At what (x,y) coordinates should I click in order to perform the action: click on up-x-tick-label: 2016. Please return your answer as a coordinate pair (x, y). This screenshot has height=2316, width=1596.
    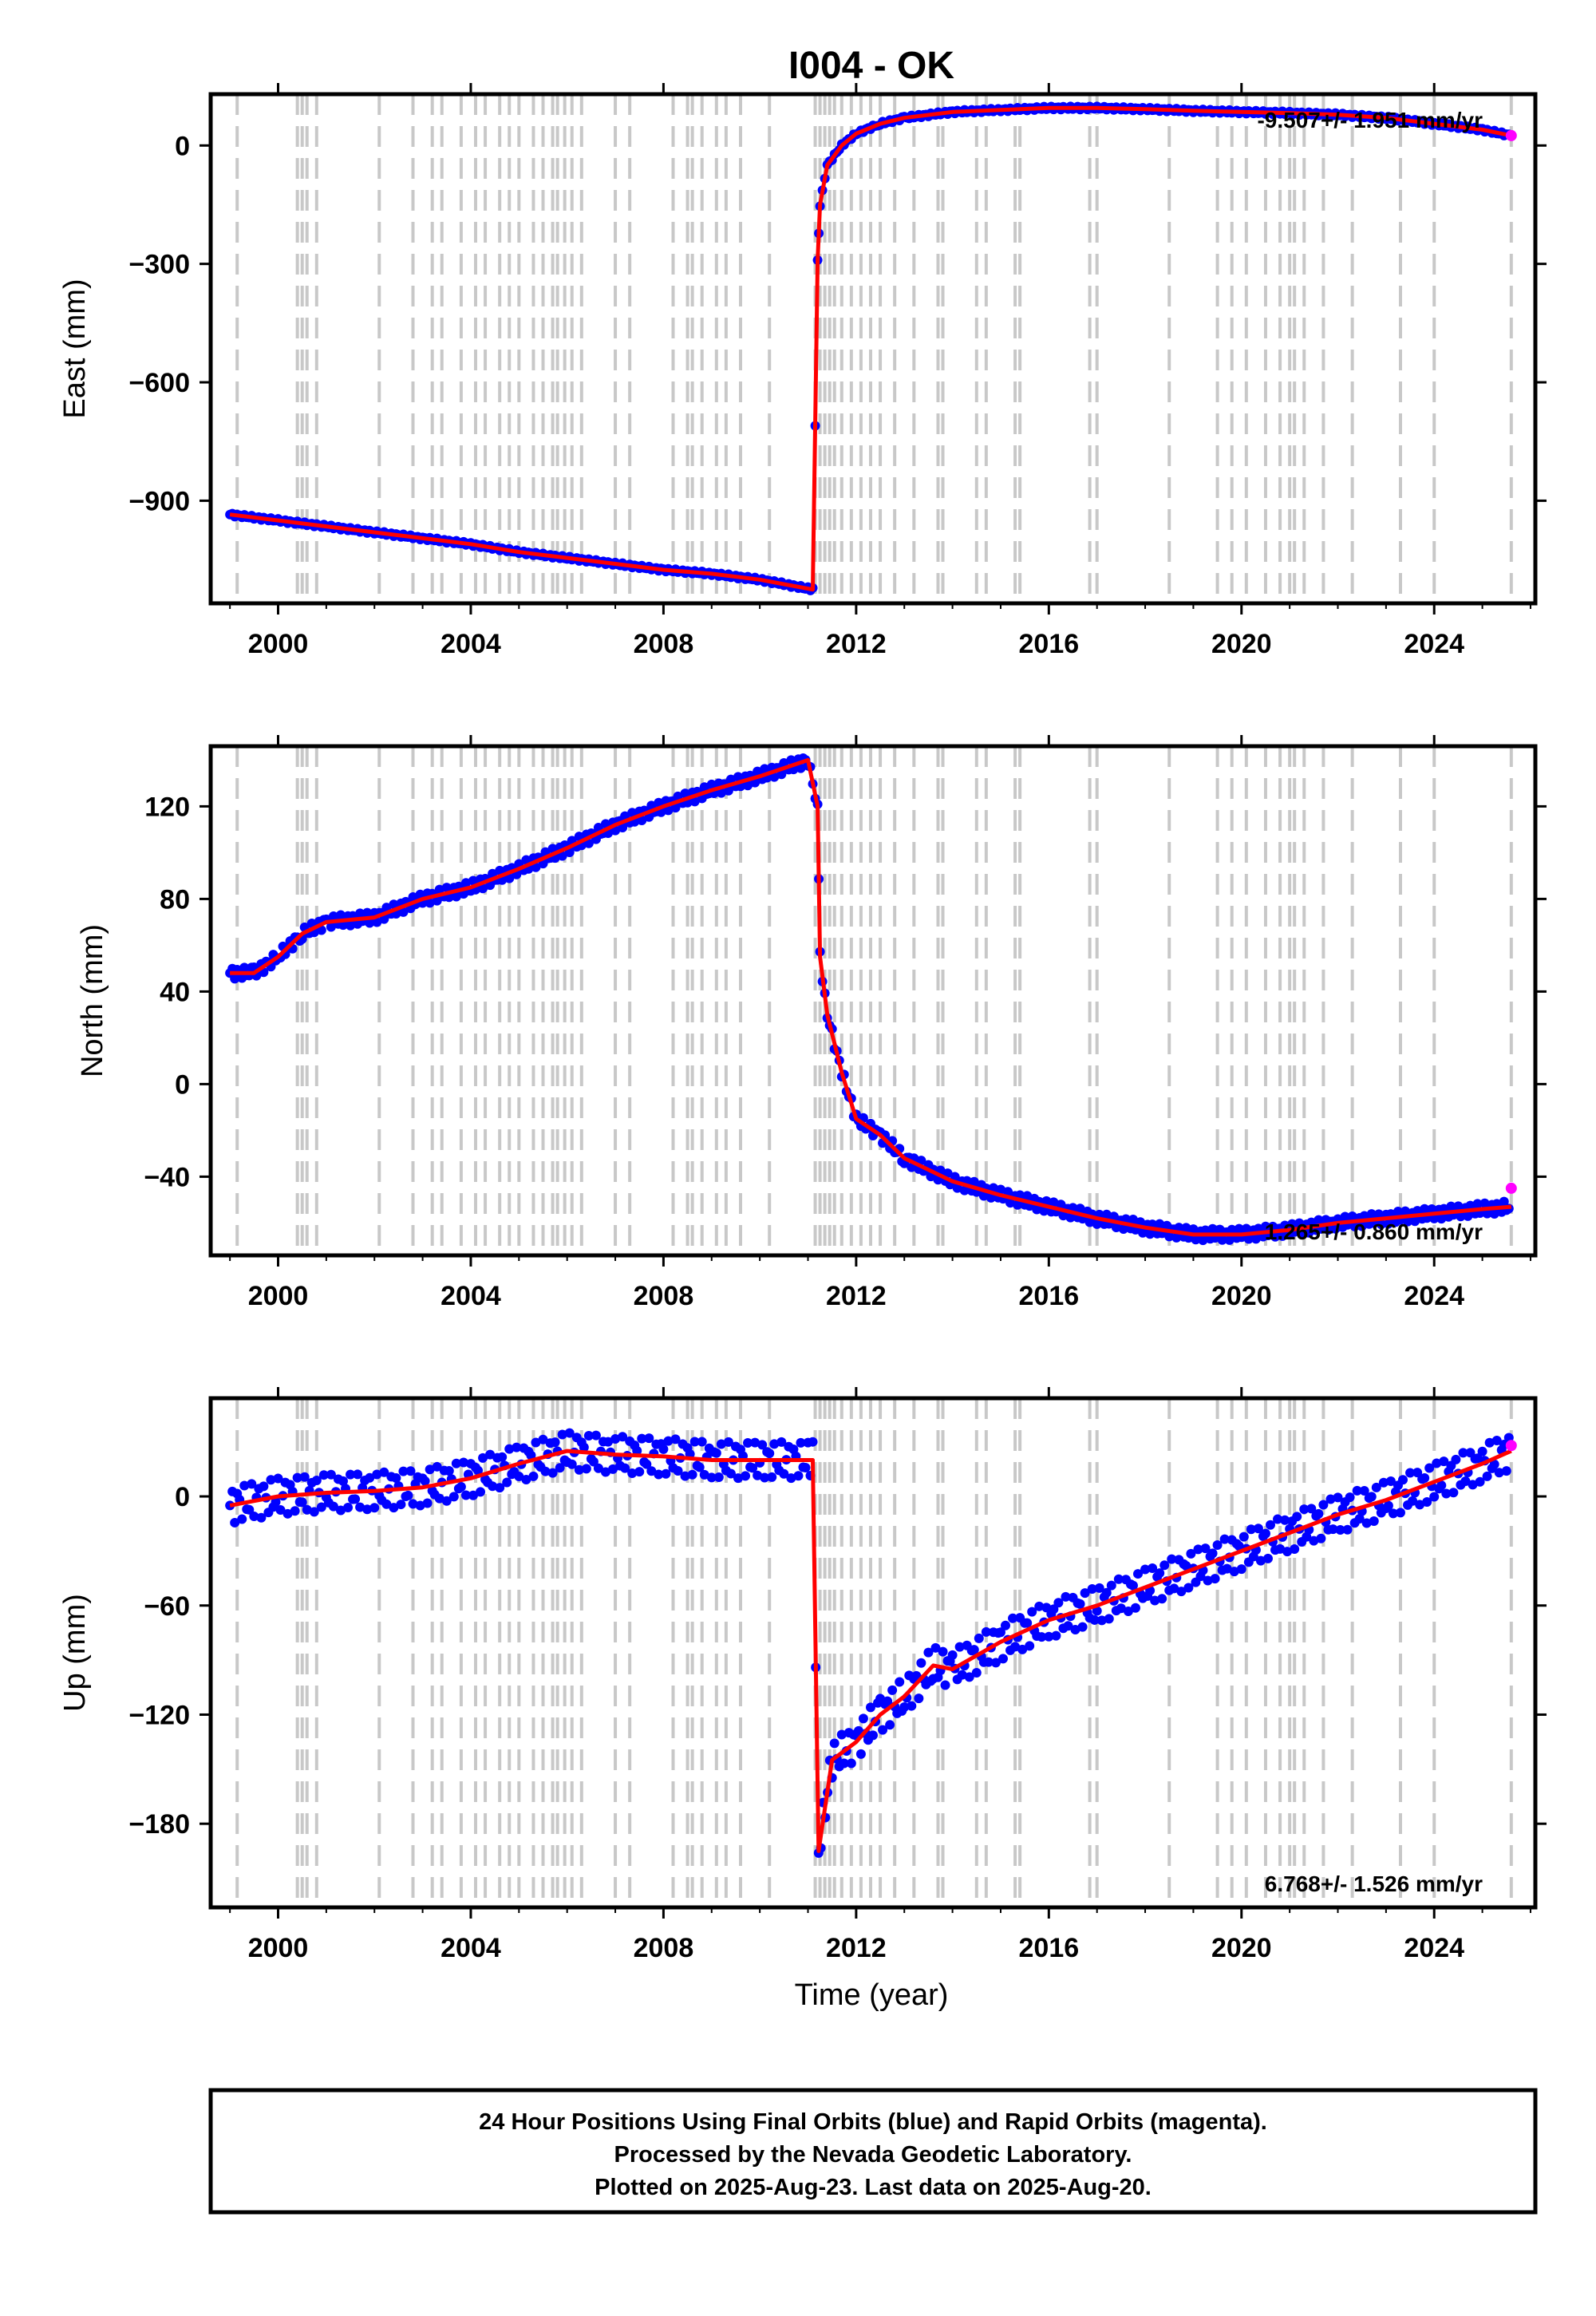
    Looking at the image, I should click on (1049, 1948).